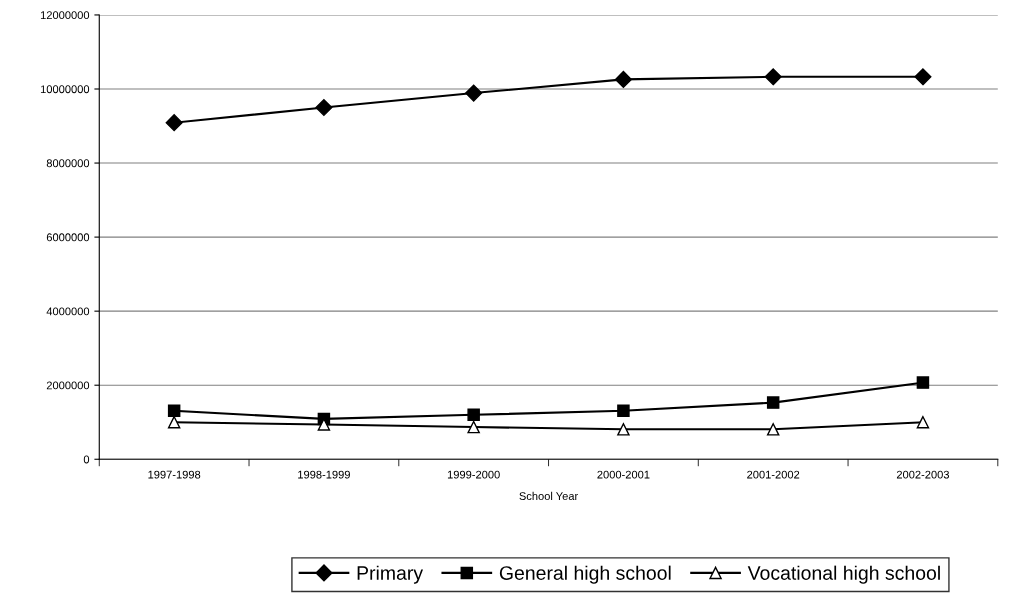  What do you see at coordinates (86, 459) in the screenshot?
I see `y-tick-label: 0` at bounding box center [86, 459].